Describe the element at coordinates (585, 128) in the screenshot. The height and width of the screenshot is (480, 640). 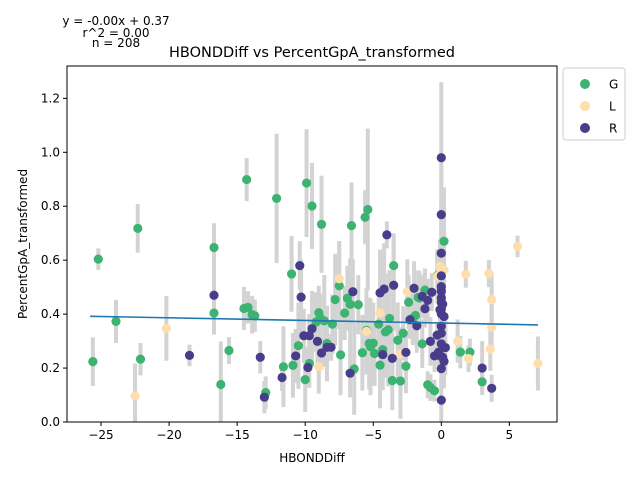
I see `legend-marker-r` at that location.